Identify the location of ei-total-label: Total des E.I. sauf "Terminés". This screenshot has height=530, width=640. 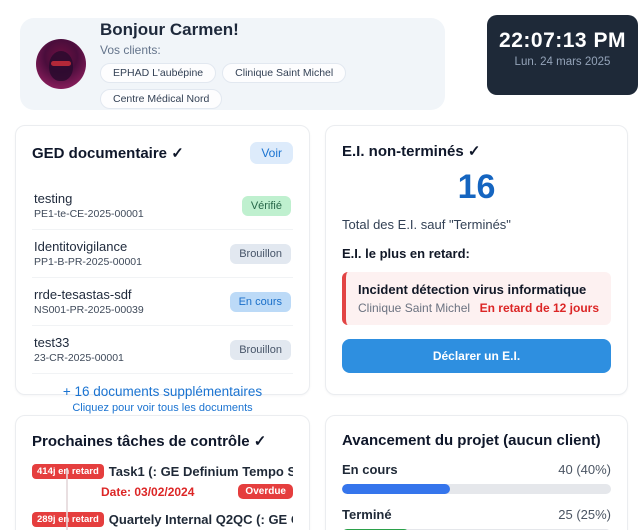
(426, 224).